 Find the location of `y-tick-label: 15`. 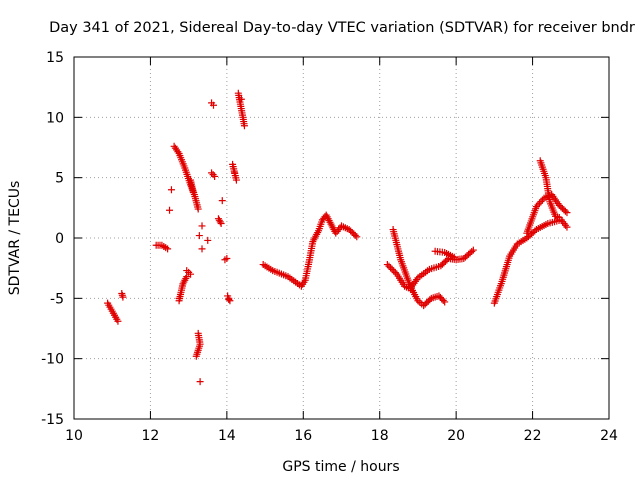

y-tick-label: 15 is located at coordinates (55, 58).